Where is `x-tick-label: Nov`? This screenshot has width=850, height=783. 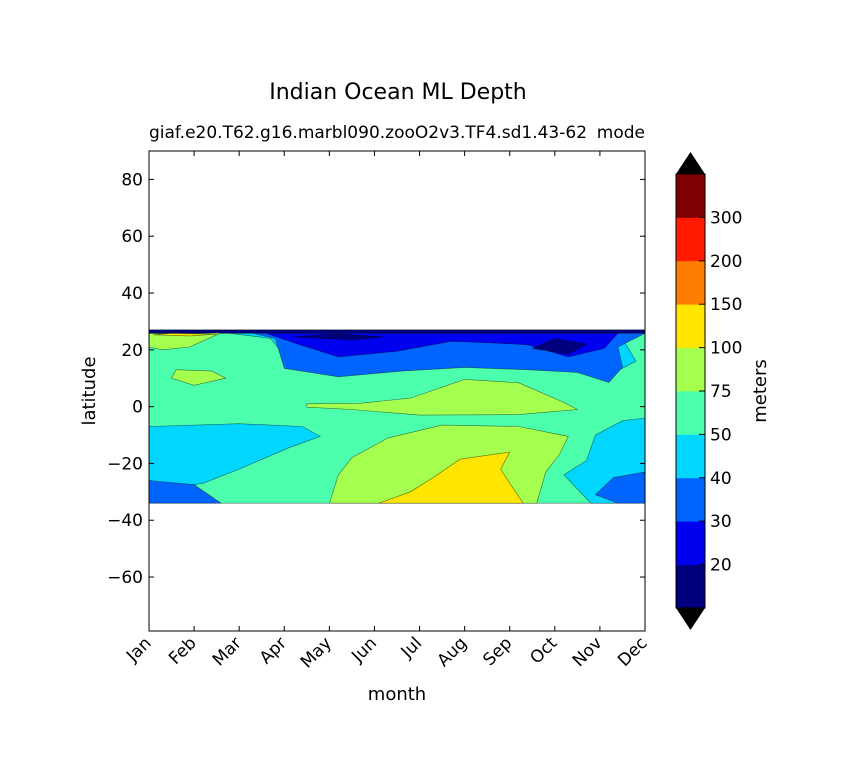 x-tick-label: Nov is located at coordinates (588, 652).